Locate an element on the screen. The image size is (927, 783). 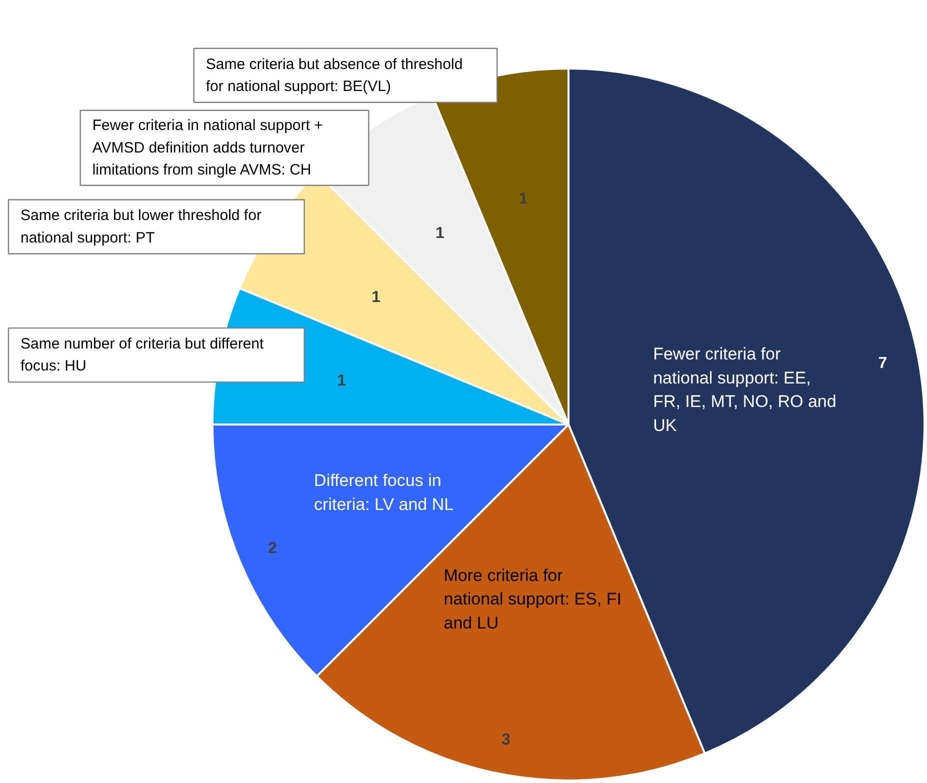
data-label: 3 is located at coordinates (506, 740).